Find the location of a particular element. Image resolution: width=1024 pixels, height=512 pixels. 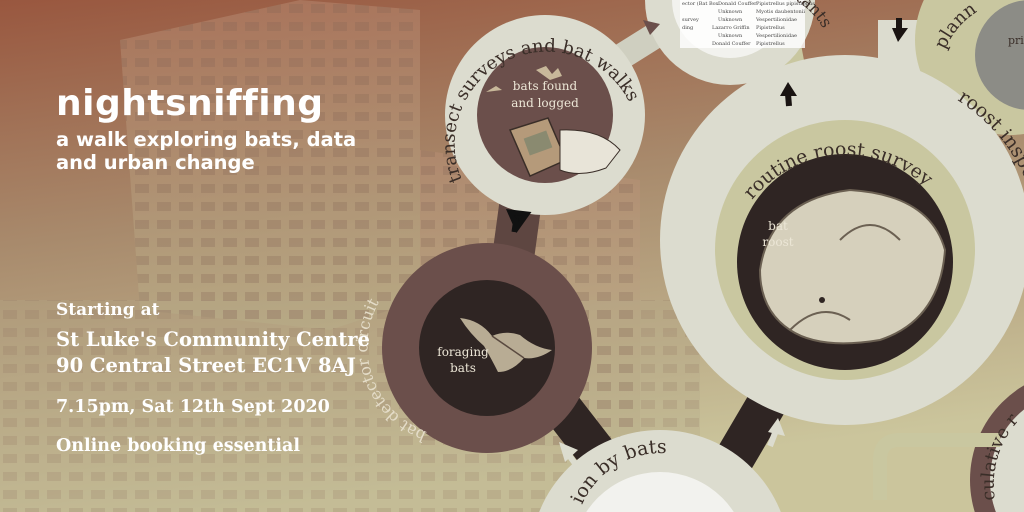

table-cell: Myotis daubentonii is located at coordinates (780, 12).